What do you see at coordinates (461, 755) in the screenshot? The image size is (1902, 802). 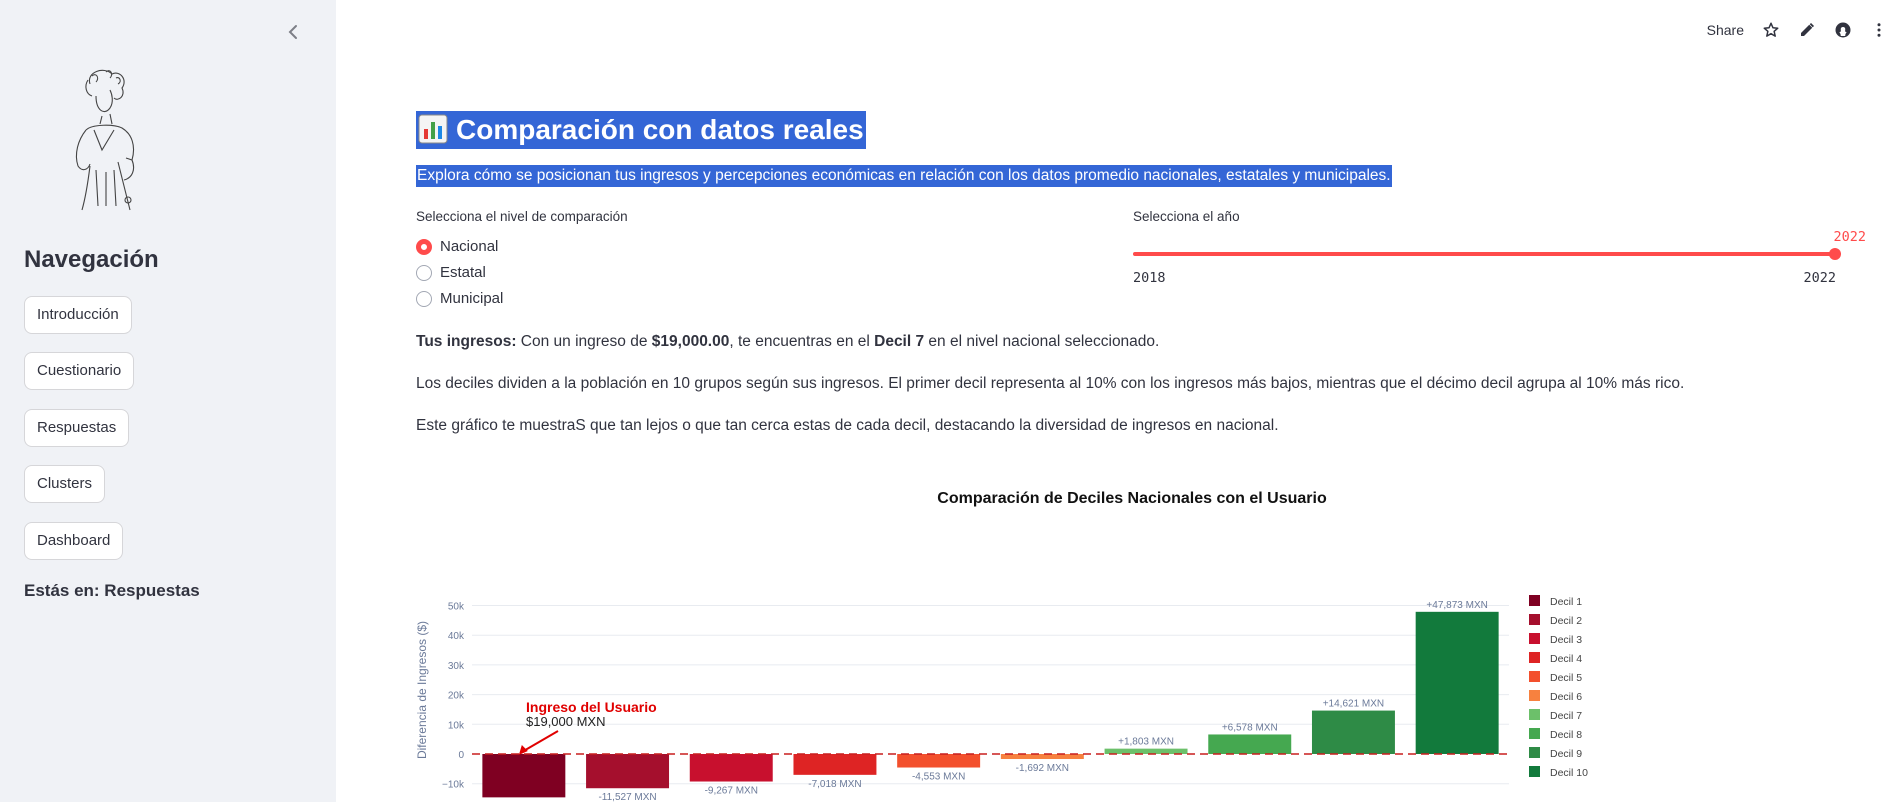 I see `y-tick-label: 0` at bounding box center [461, 755].